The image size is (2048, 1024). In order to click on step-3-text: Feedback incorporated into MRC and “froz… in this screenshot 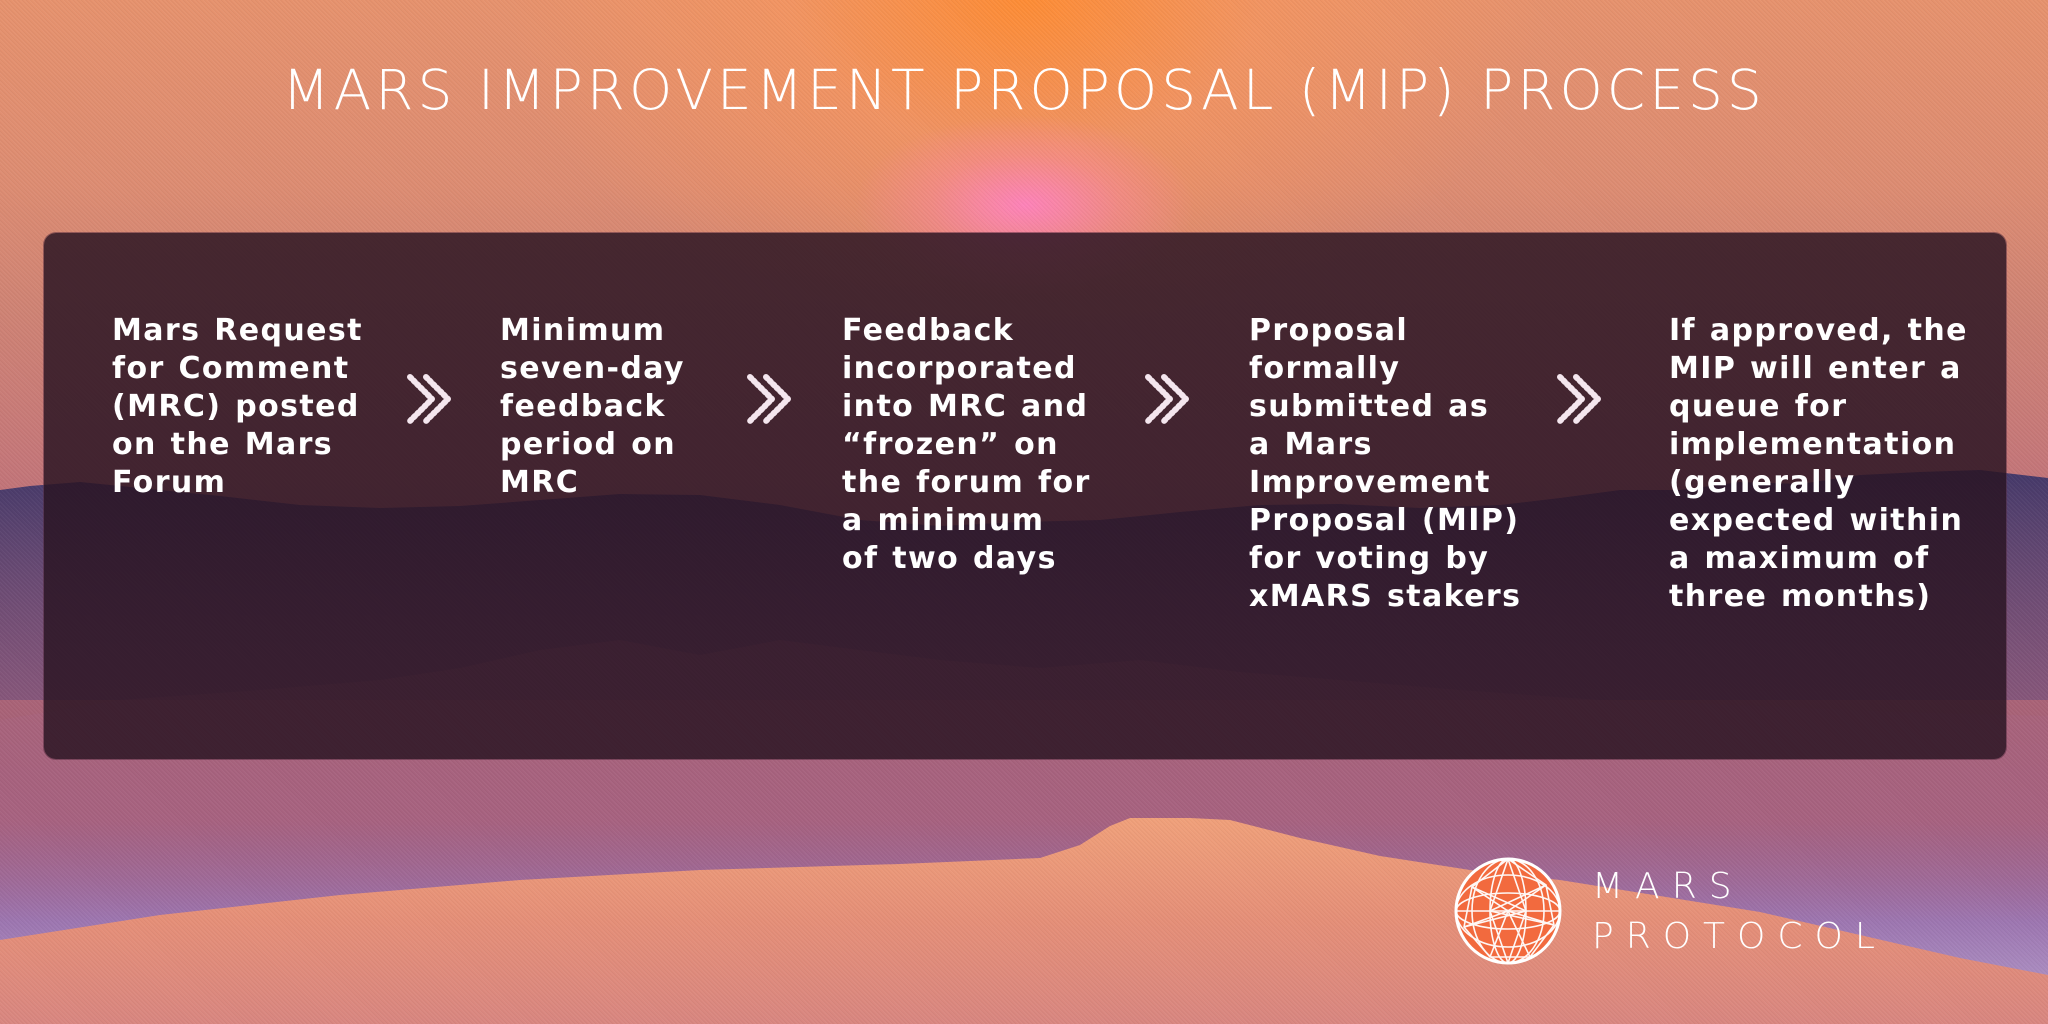, I will do `click(966, 444)`.